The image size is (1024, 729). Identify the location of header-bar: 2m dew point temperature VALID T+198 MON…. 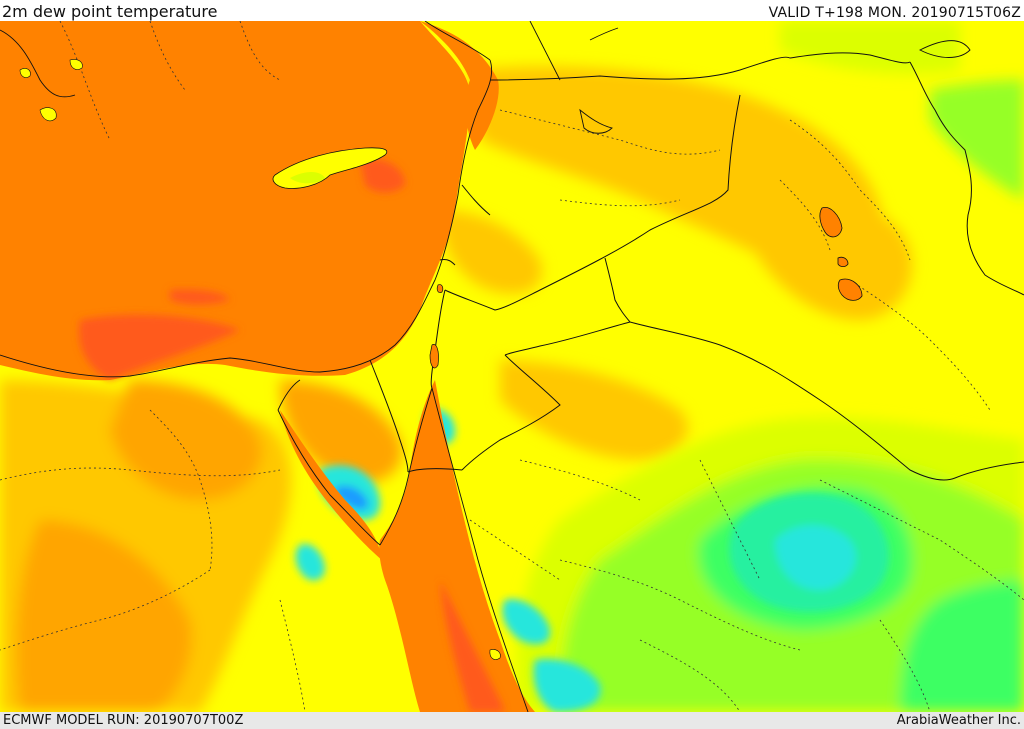
(512, 10).